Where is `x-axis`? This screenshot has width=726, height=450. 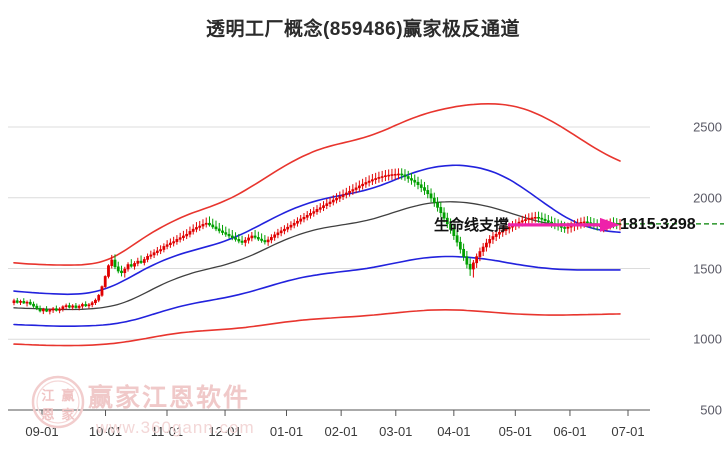 x-axis is located at coordinates (329, 412).